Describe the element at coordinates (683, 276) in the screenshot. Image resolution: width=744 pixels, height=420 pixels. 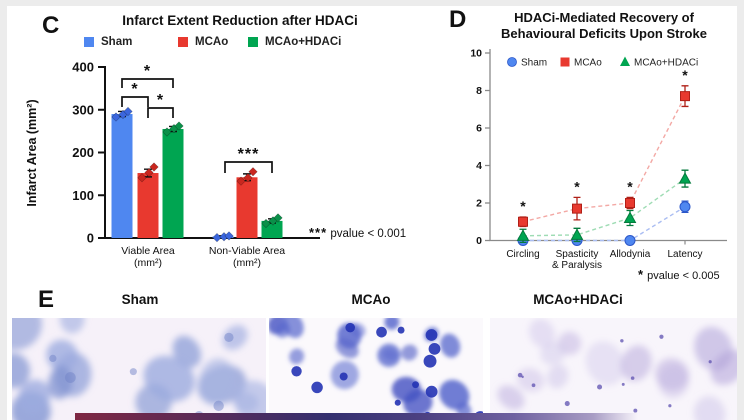
I see `footnote-text: pvalue < 0.005` at that location.